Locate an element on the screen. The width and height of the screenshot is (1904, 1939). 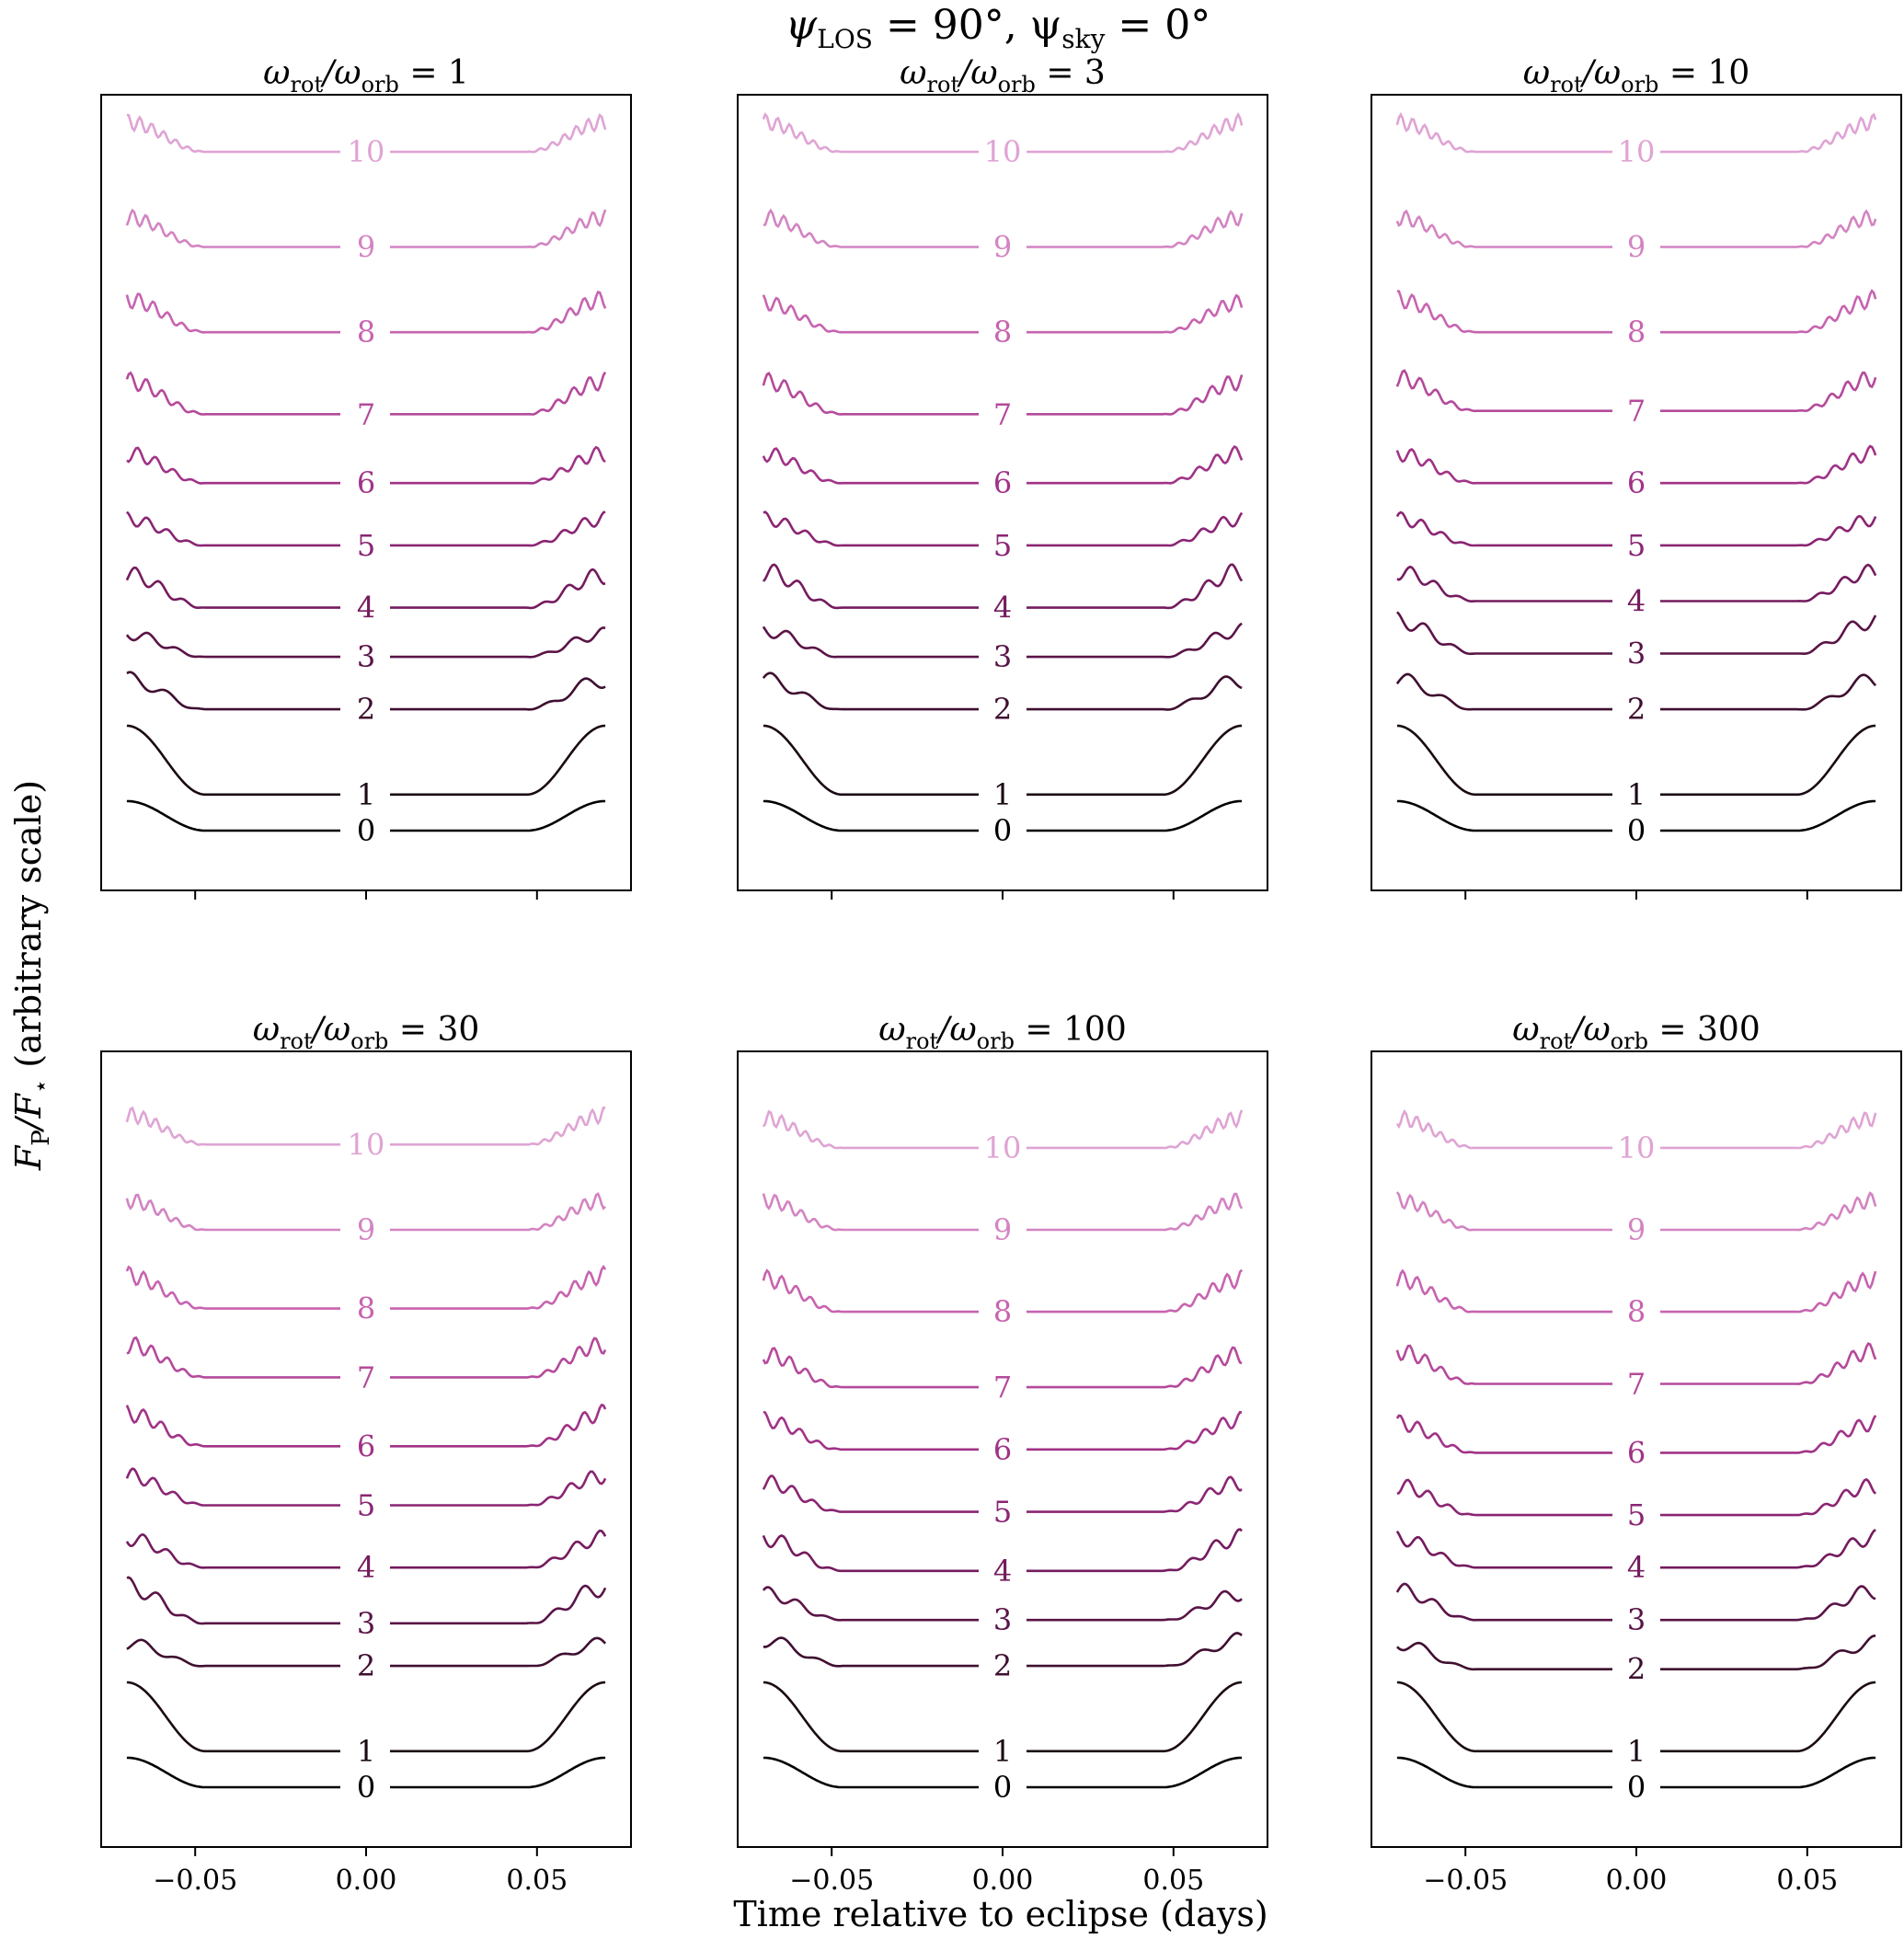
panel-5: ωrot/ωorb = 100 −0.05 0.00 0.05 01 2 3 4 5 6 7 8 9 10 is located at coordinates (1002, 1454).